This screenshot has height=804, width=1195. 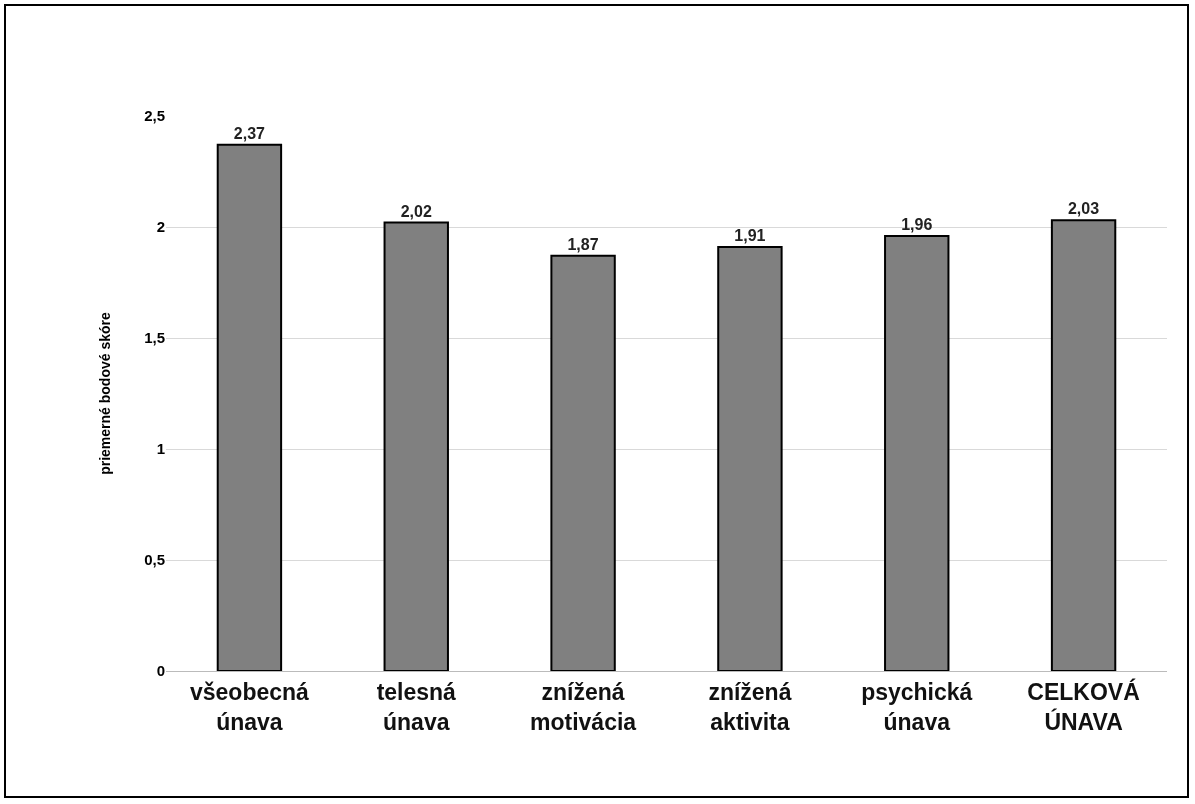 I want to click on y-axis-title: priemerné bodové skóre, so click(x=104, y=393).